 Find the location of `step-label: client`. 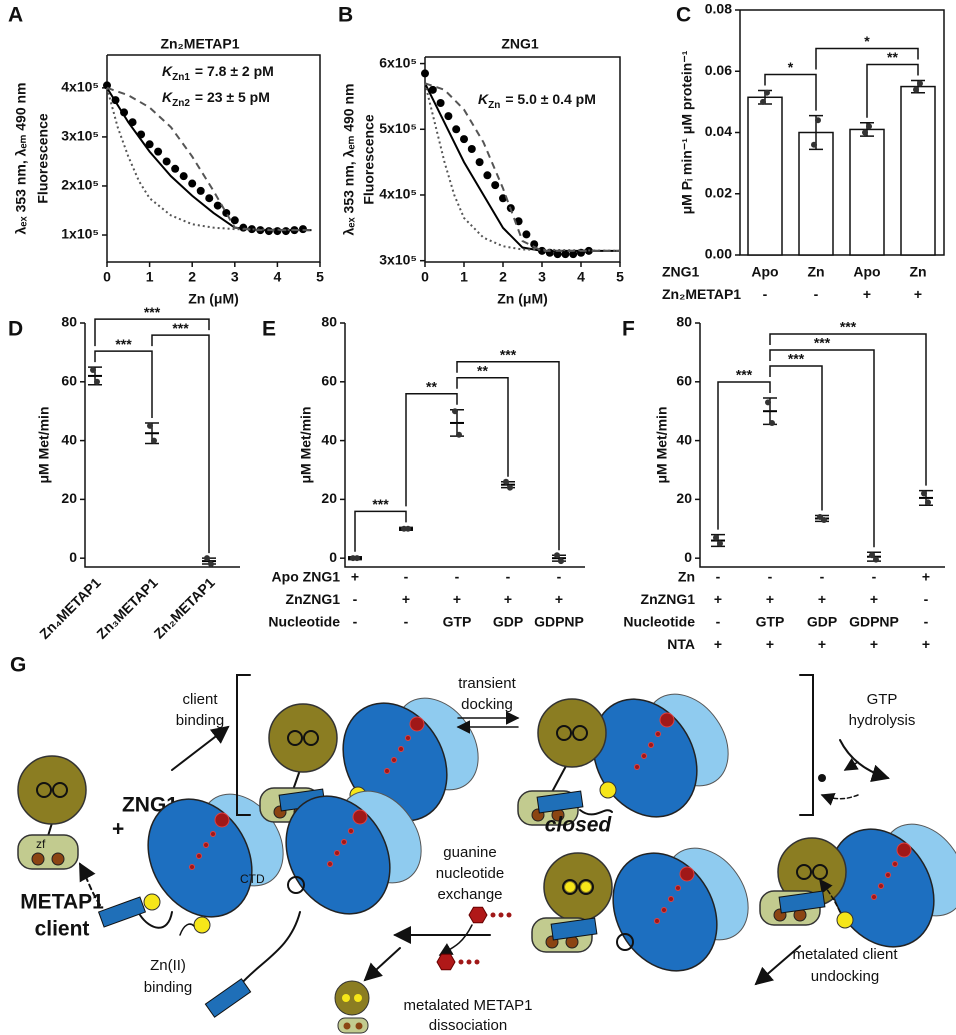

step-label: client is located at coordinates (200, 699).